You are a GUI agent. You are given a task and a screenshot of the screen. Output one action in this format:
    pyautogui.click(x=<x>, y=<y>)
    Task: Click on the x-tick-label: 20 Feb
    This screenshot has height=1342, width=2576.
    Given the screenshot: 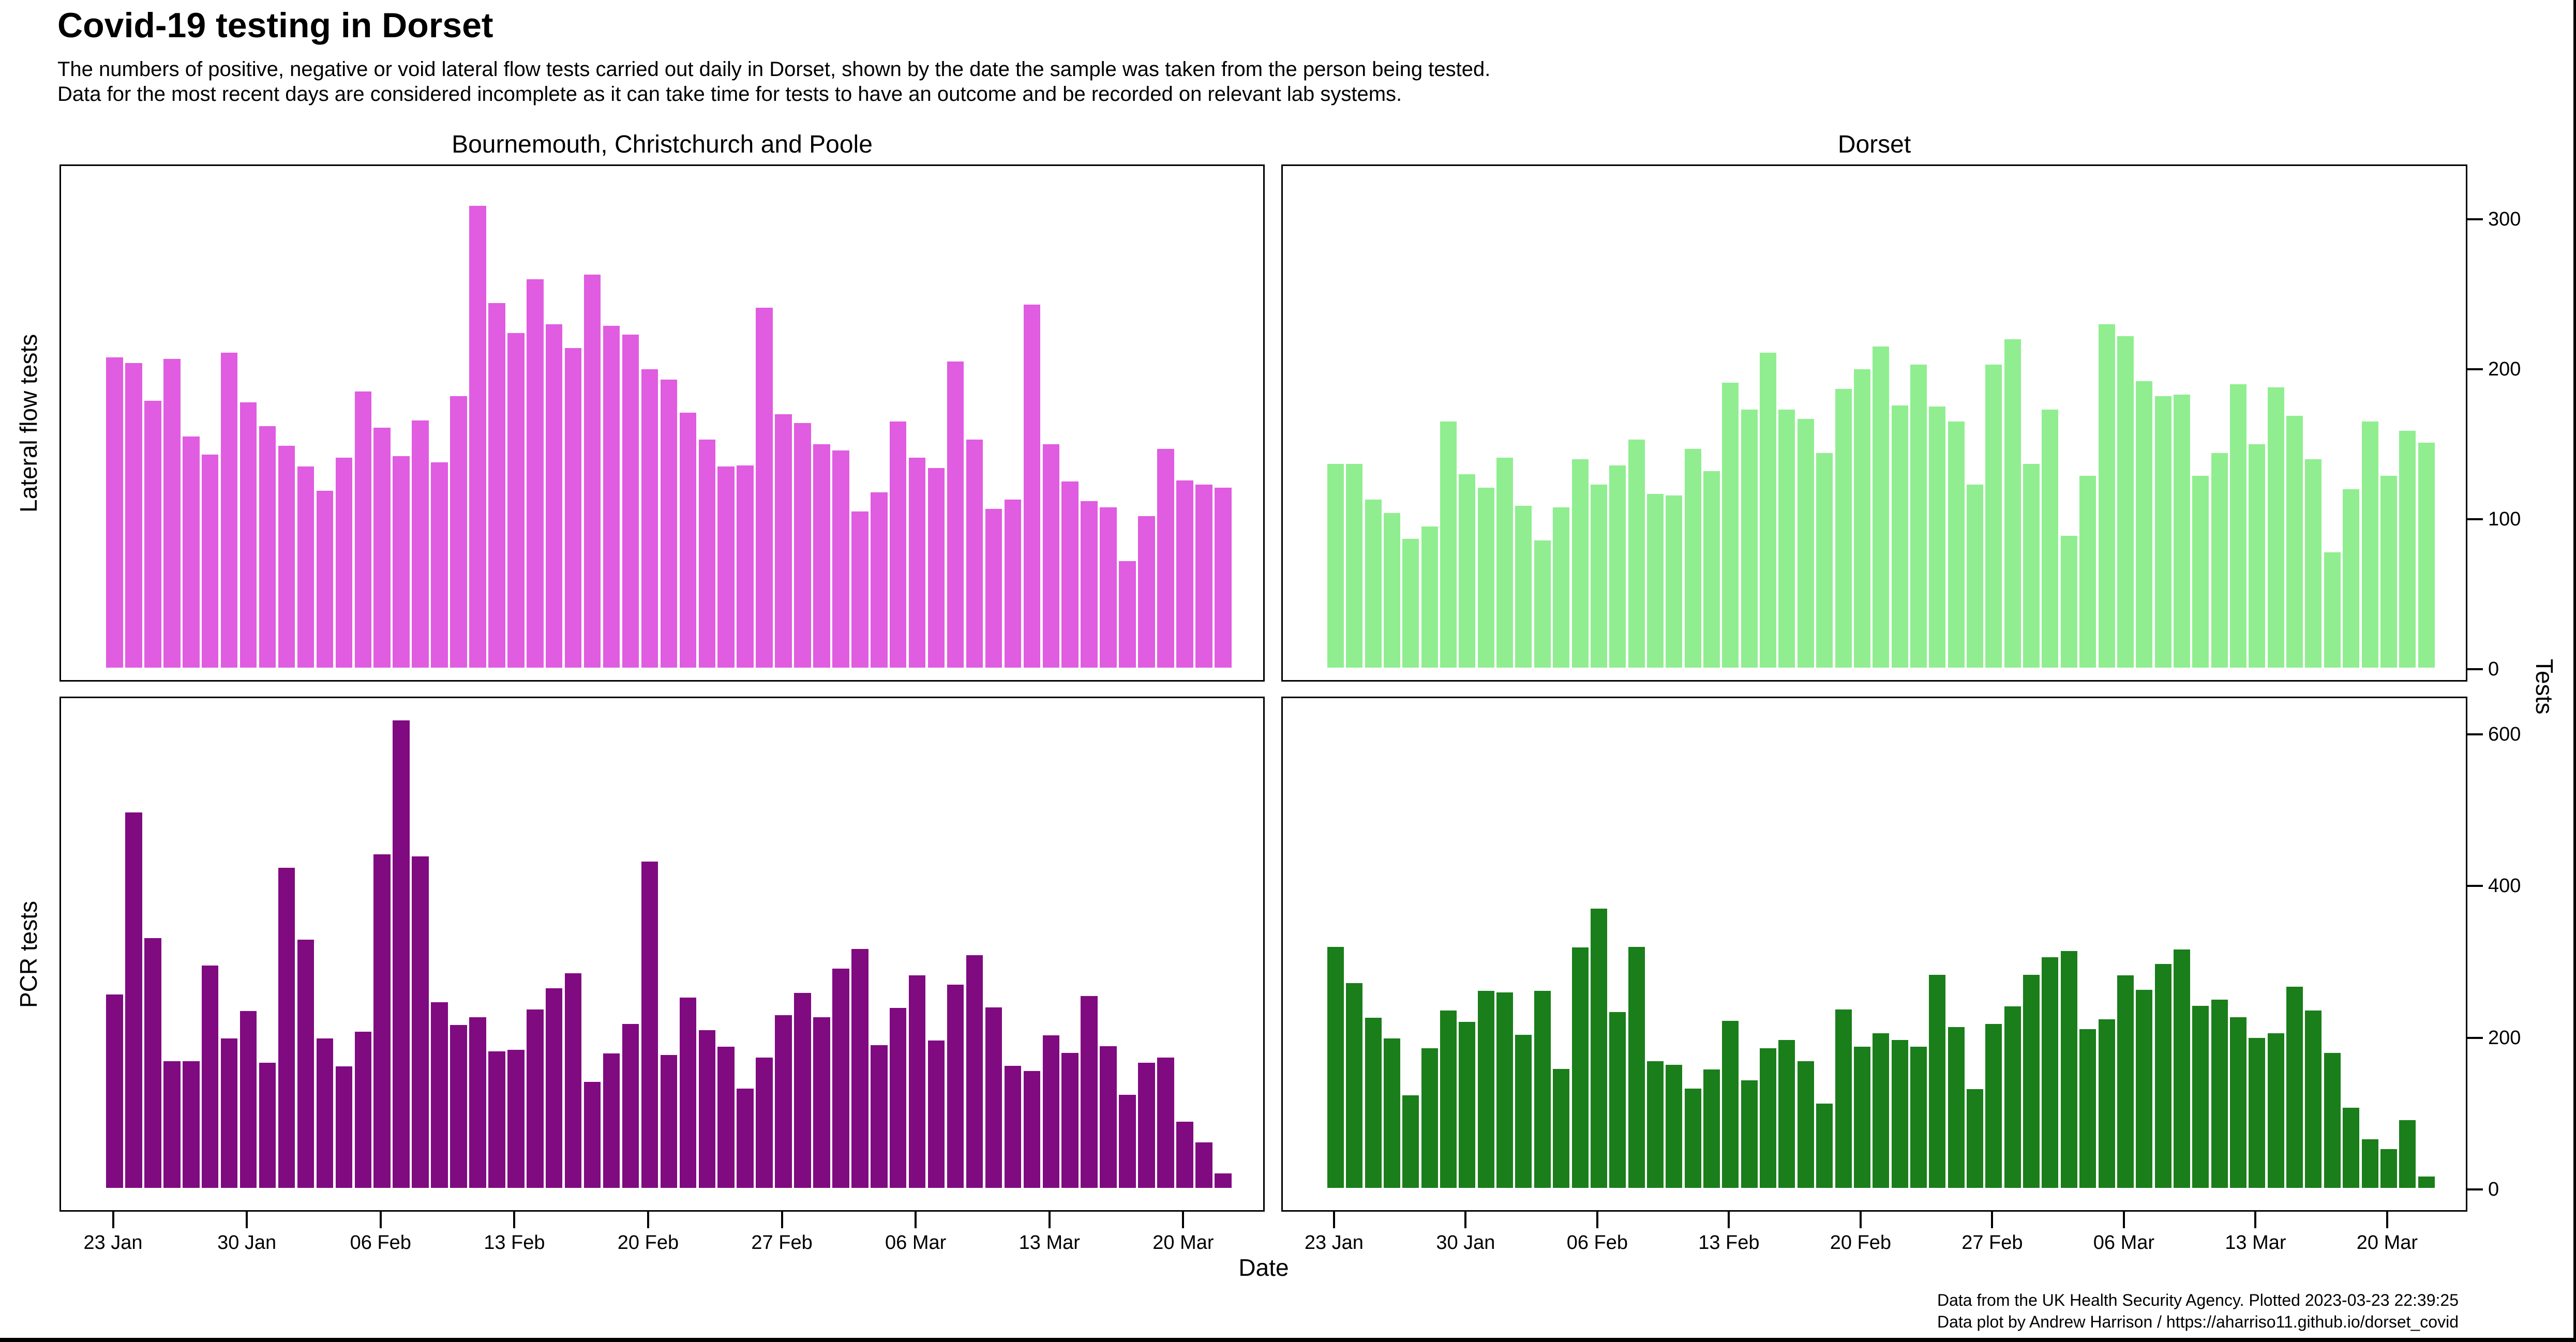 What is the action you would take?
    pyautogui.click(x=1861, y=1243)
    